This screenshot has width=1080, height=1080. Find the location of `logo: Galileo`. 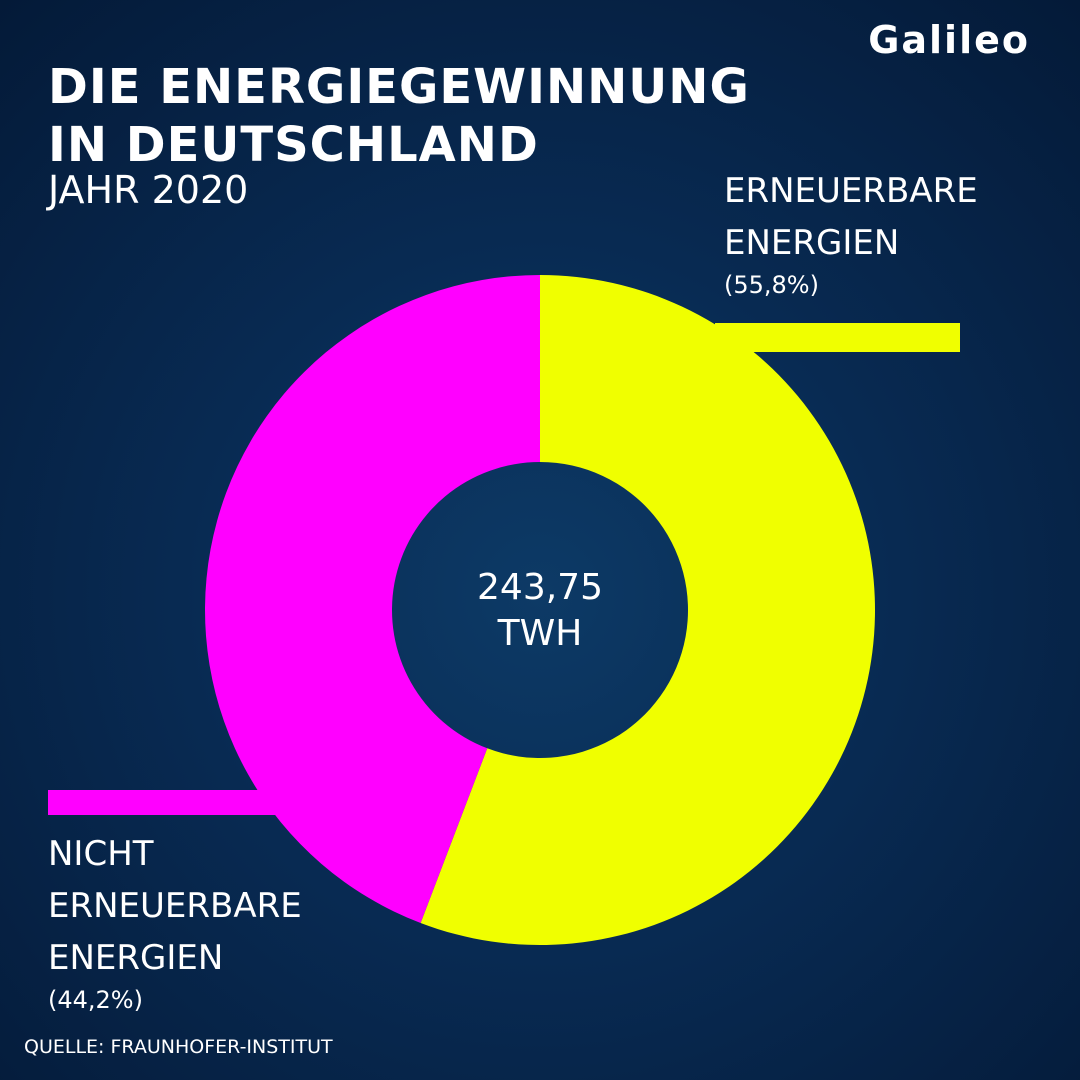

logo: Galileo is located at coordinates (949, 40).